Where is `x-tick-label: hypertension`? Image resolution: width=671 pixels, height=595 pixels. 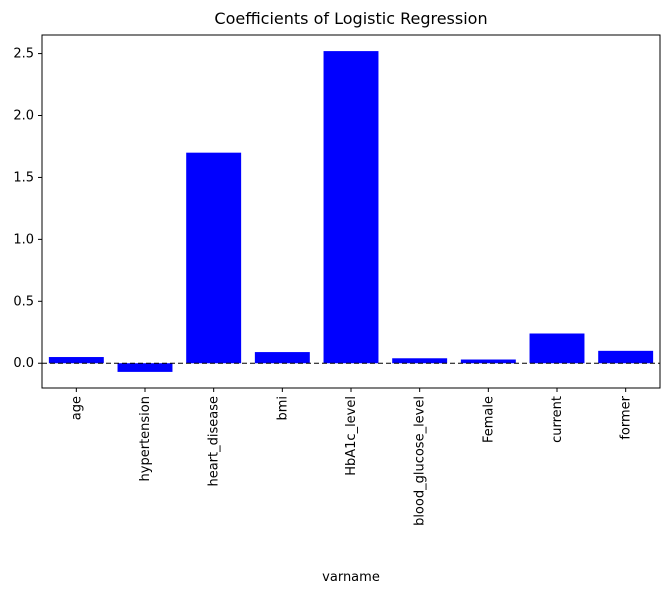
x-tick-label: hypertension is located at coordinates (145, 438).